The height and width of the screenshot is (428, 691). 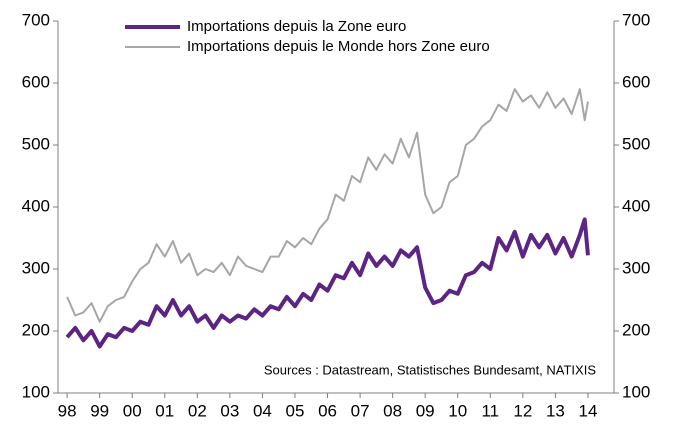 I want to click on y-tick-label: 700, so click(x=36, y=19).